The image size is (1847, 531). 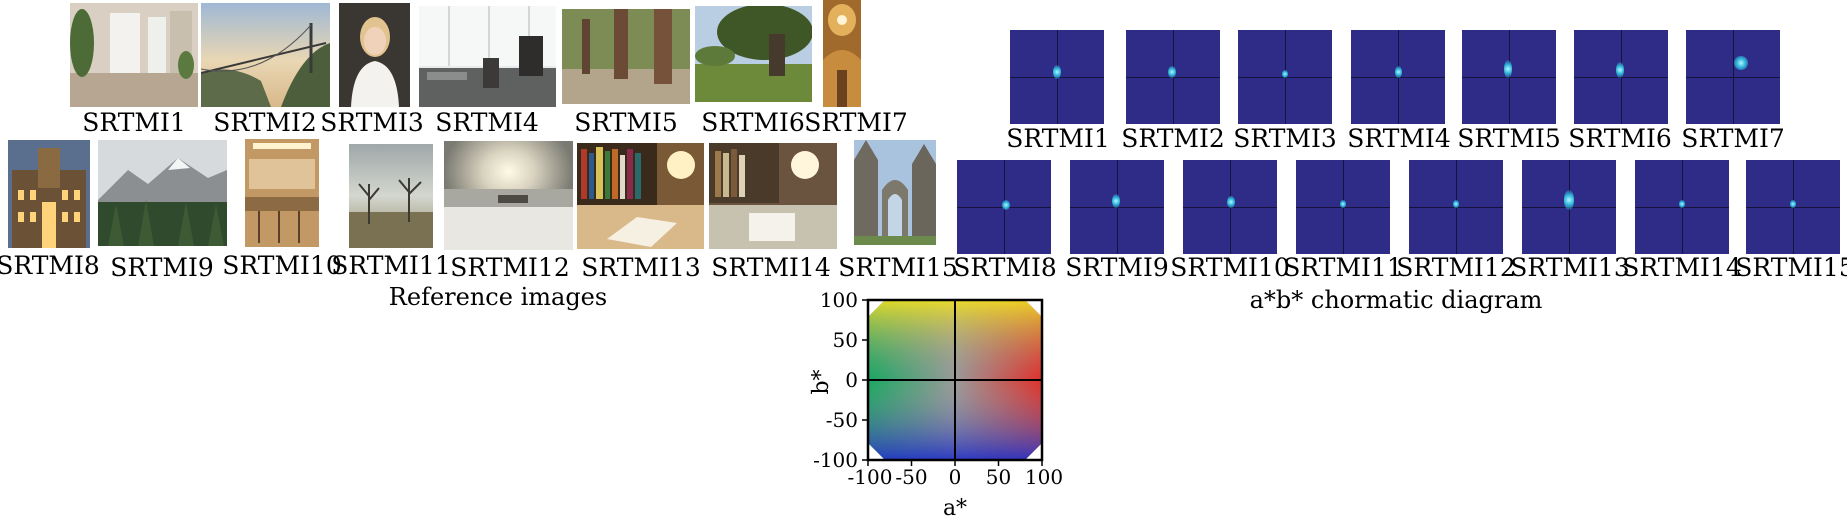 I want to click on chromatic-thumbnail-srtmi8, so click(x=1004, y=207).